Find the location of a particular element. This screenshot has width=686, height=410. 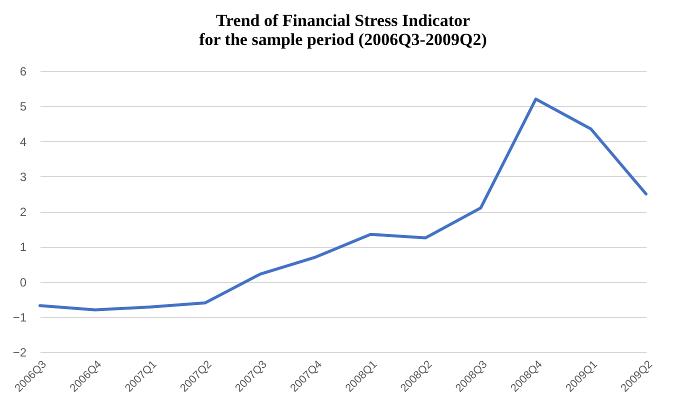

y-tick-label: −2 is located at coordinates (19, 353).